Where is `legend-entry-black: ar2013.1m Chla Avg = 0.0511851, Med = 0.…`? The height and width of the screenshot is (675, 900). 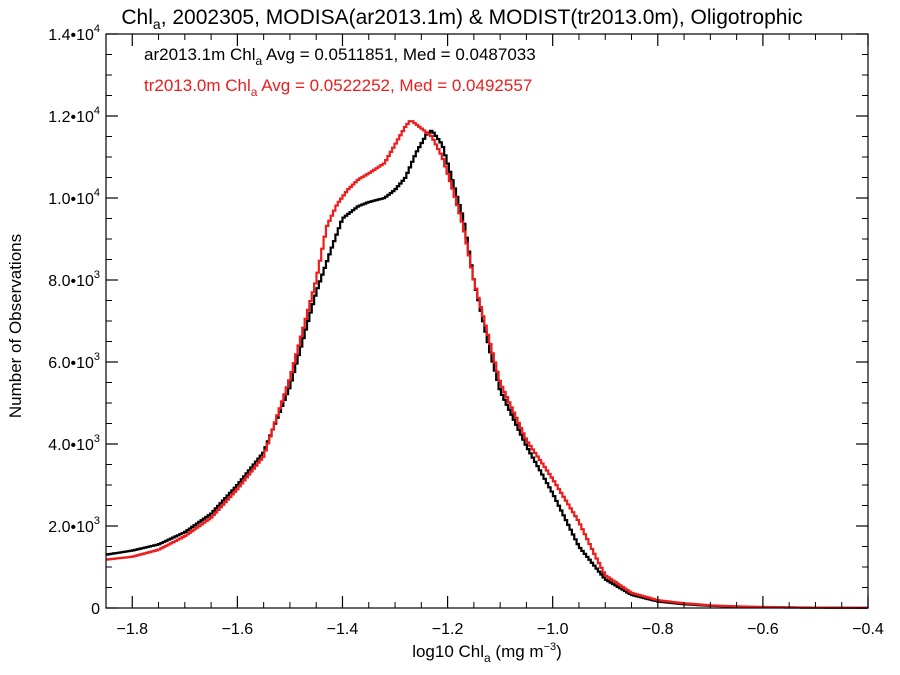 legend-entry-black: ar2013.1m Chla Avg = 0.0511851, Med = 0.… is located at coordinates (340, 56).